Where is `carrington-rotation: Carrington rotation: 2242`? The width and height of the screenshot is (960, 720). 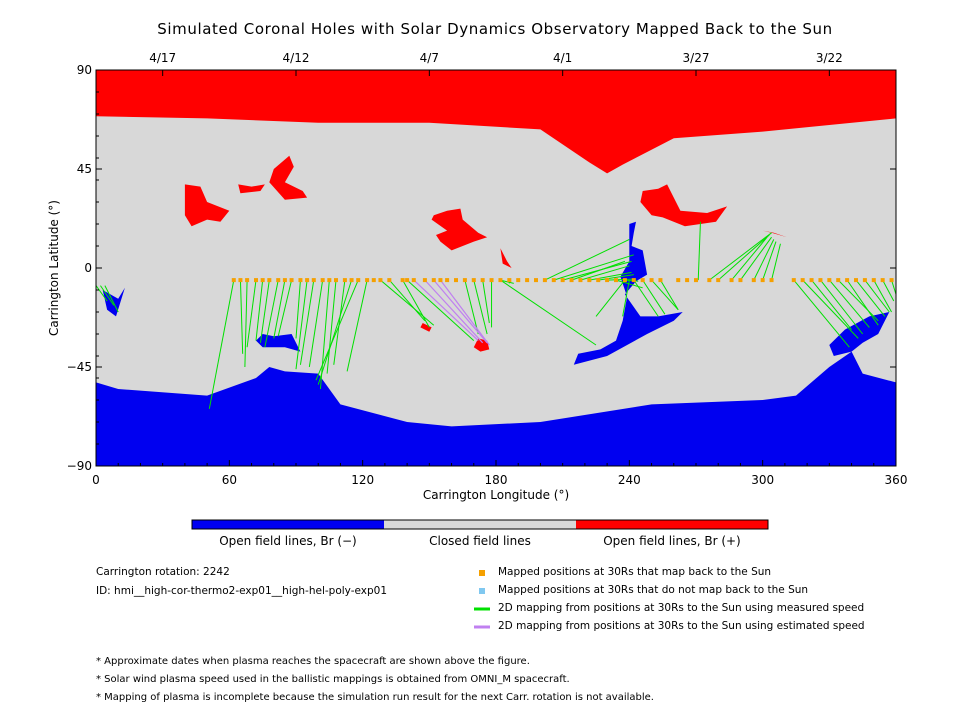
carrington-rotation: Carrington rotation: 2242 is located at coordinates (163, 572).